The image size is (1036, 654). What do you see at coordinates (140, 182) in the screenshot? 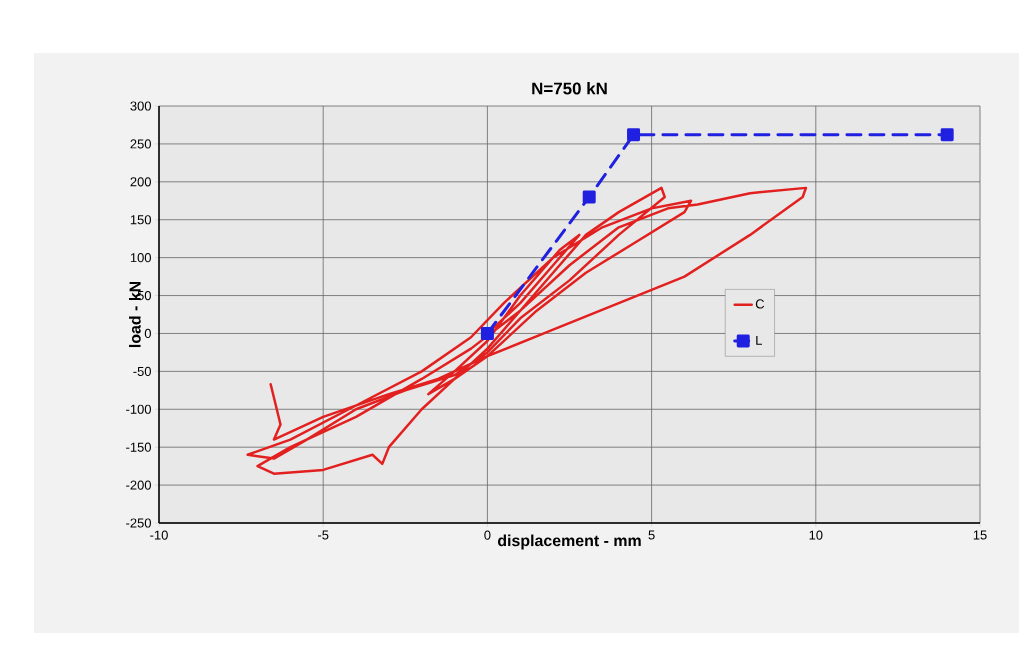
I see `y-tick-label: 200` at bounding box center [140, 182].